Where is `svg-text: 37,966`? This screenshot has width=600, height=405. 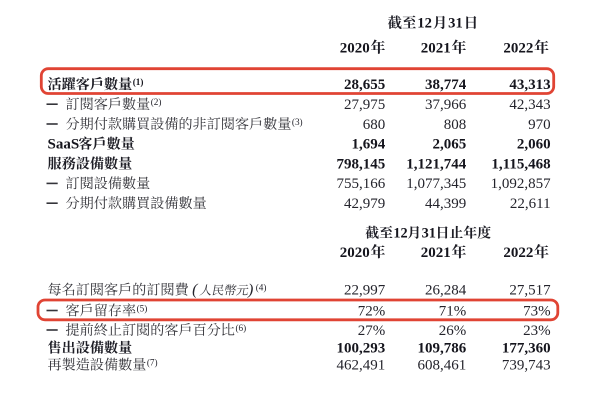
svg-text: 37,966 is located at coordinates (446, 105).